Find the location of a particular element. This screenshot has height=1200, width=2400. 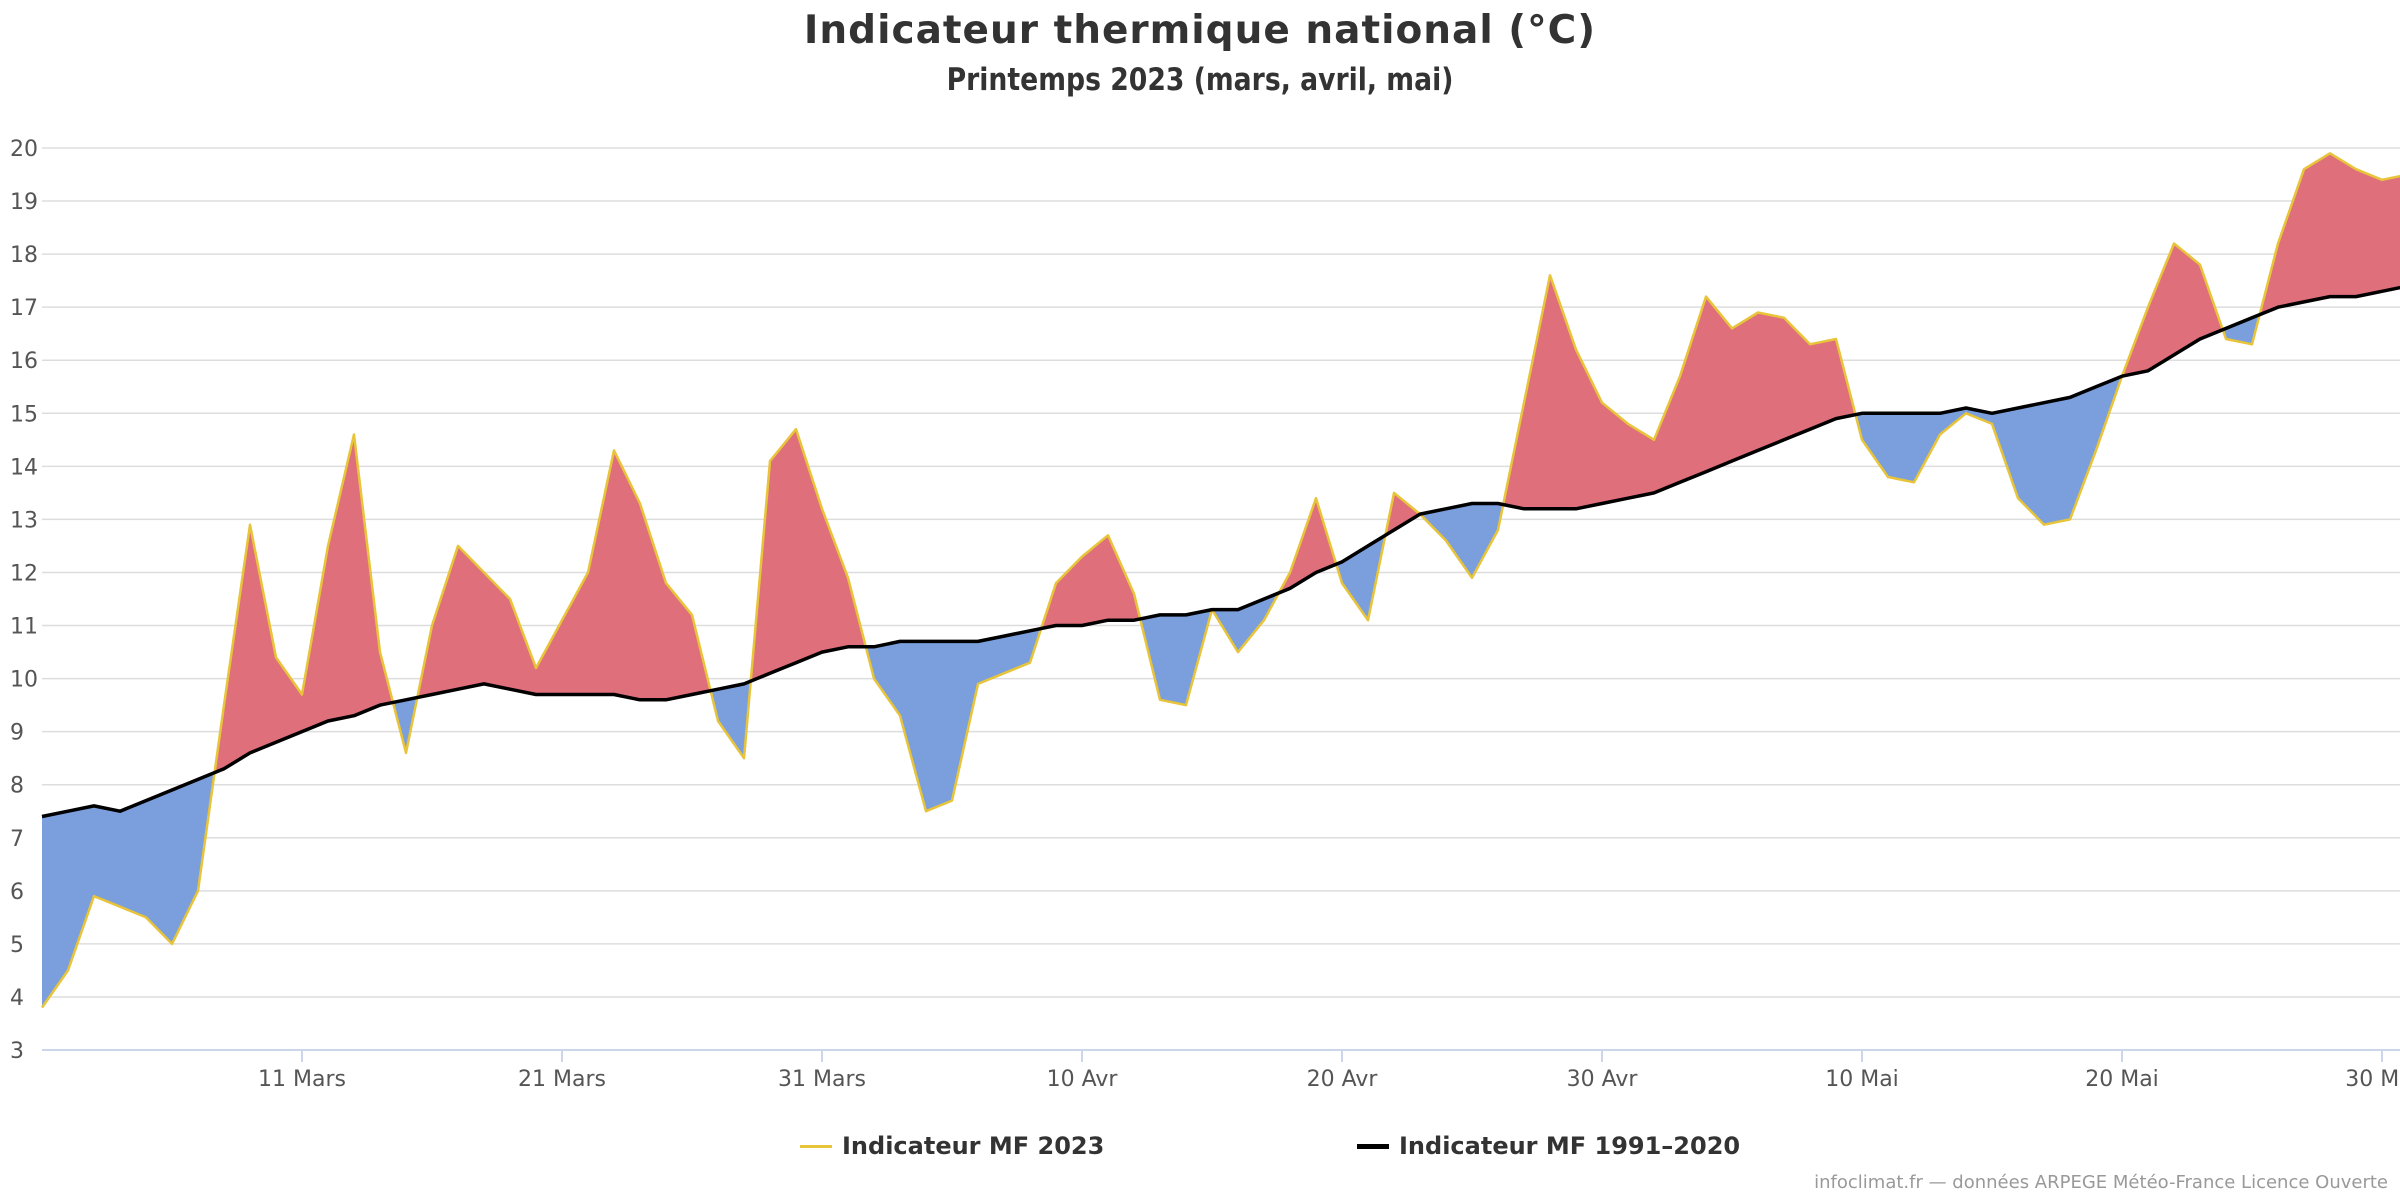

legend-item-2023: Indicateur MF 2023 is located at coordinates (952, 1146).